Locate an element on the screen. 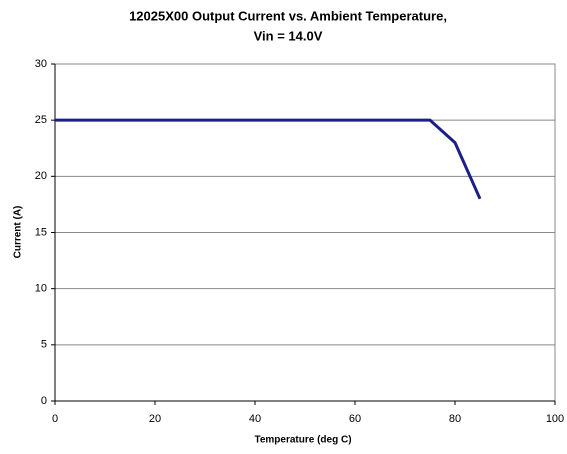 This screenshot has width=567, height=454. y-axis-label: Current (A) is located at coordinates (18, 232).